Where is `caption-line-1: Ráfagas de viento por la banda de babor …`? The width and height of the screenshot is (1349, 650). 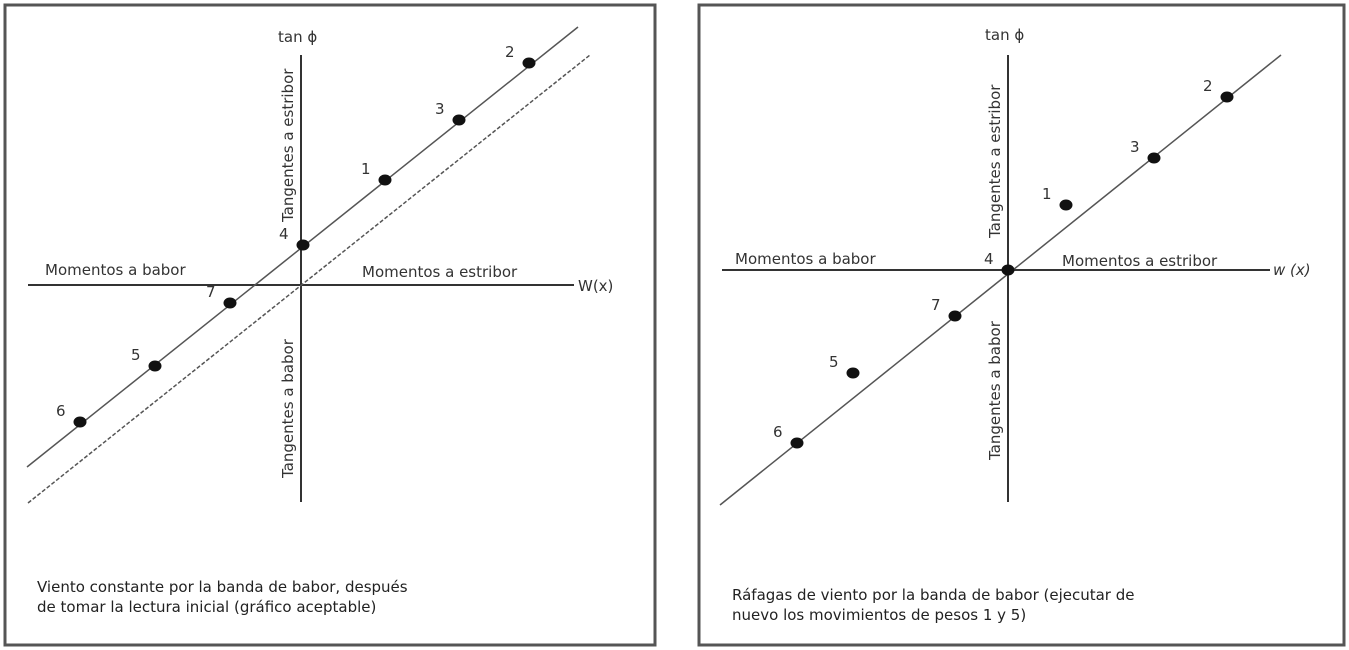
caption-line-1: Ráfagas de viento por la banda de babor … is located at coordinates (933, 595).